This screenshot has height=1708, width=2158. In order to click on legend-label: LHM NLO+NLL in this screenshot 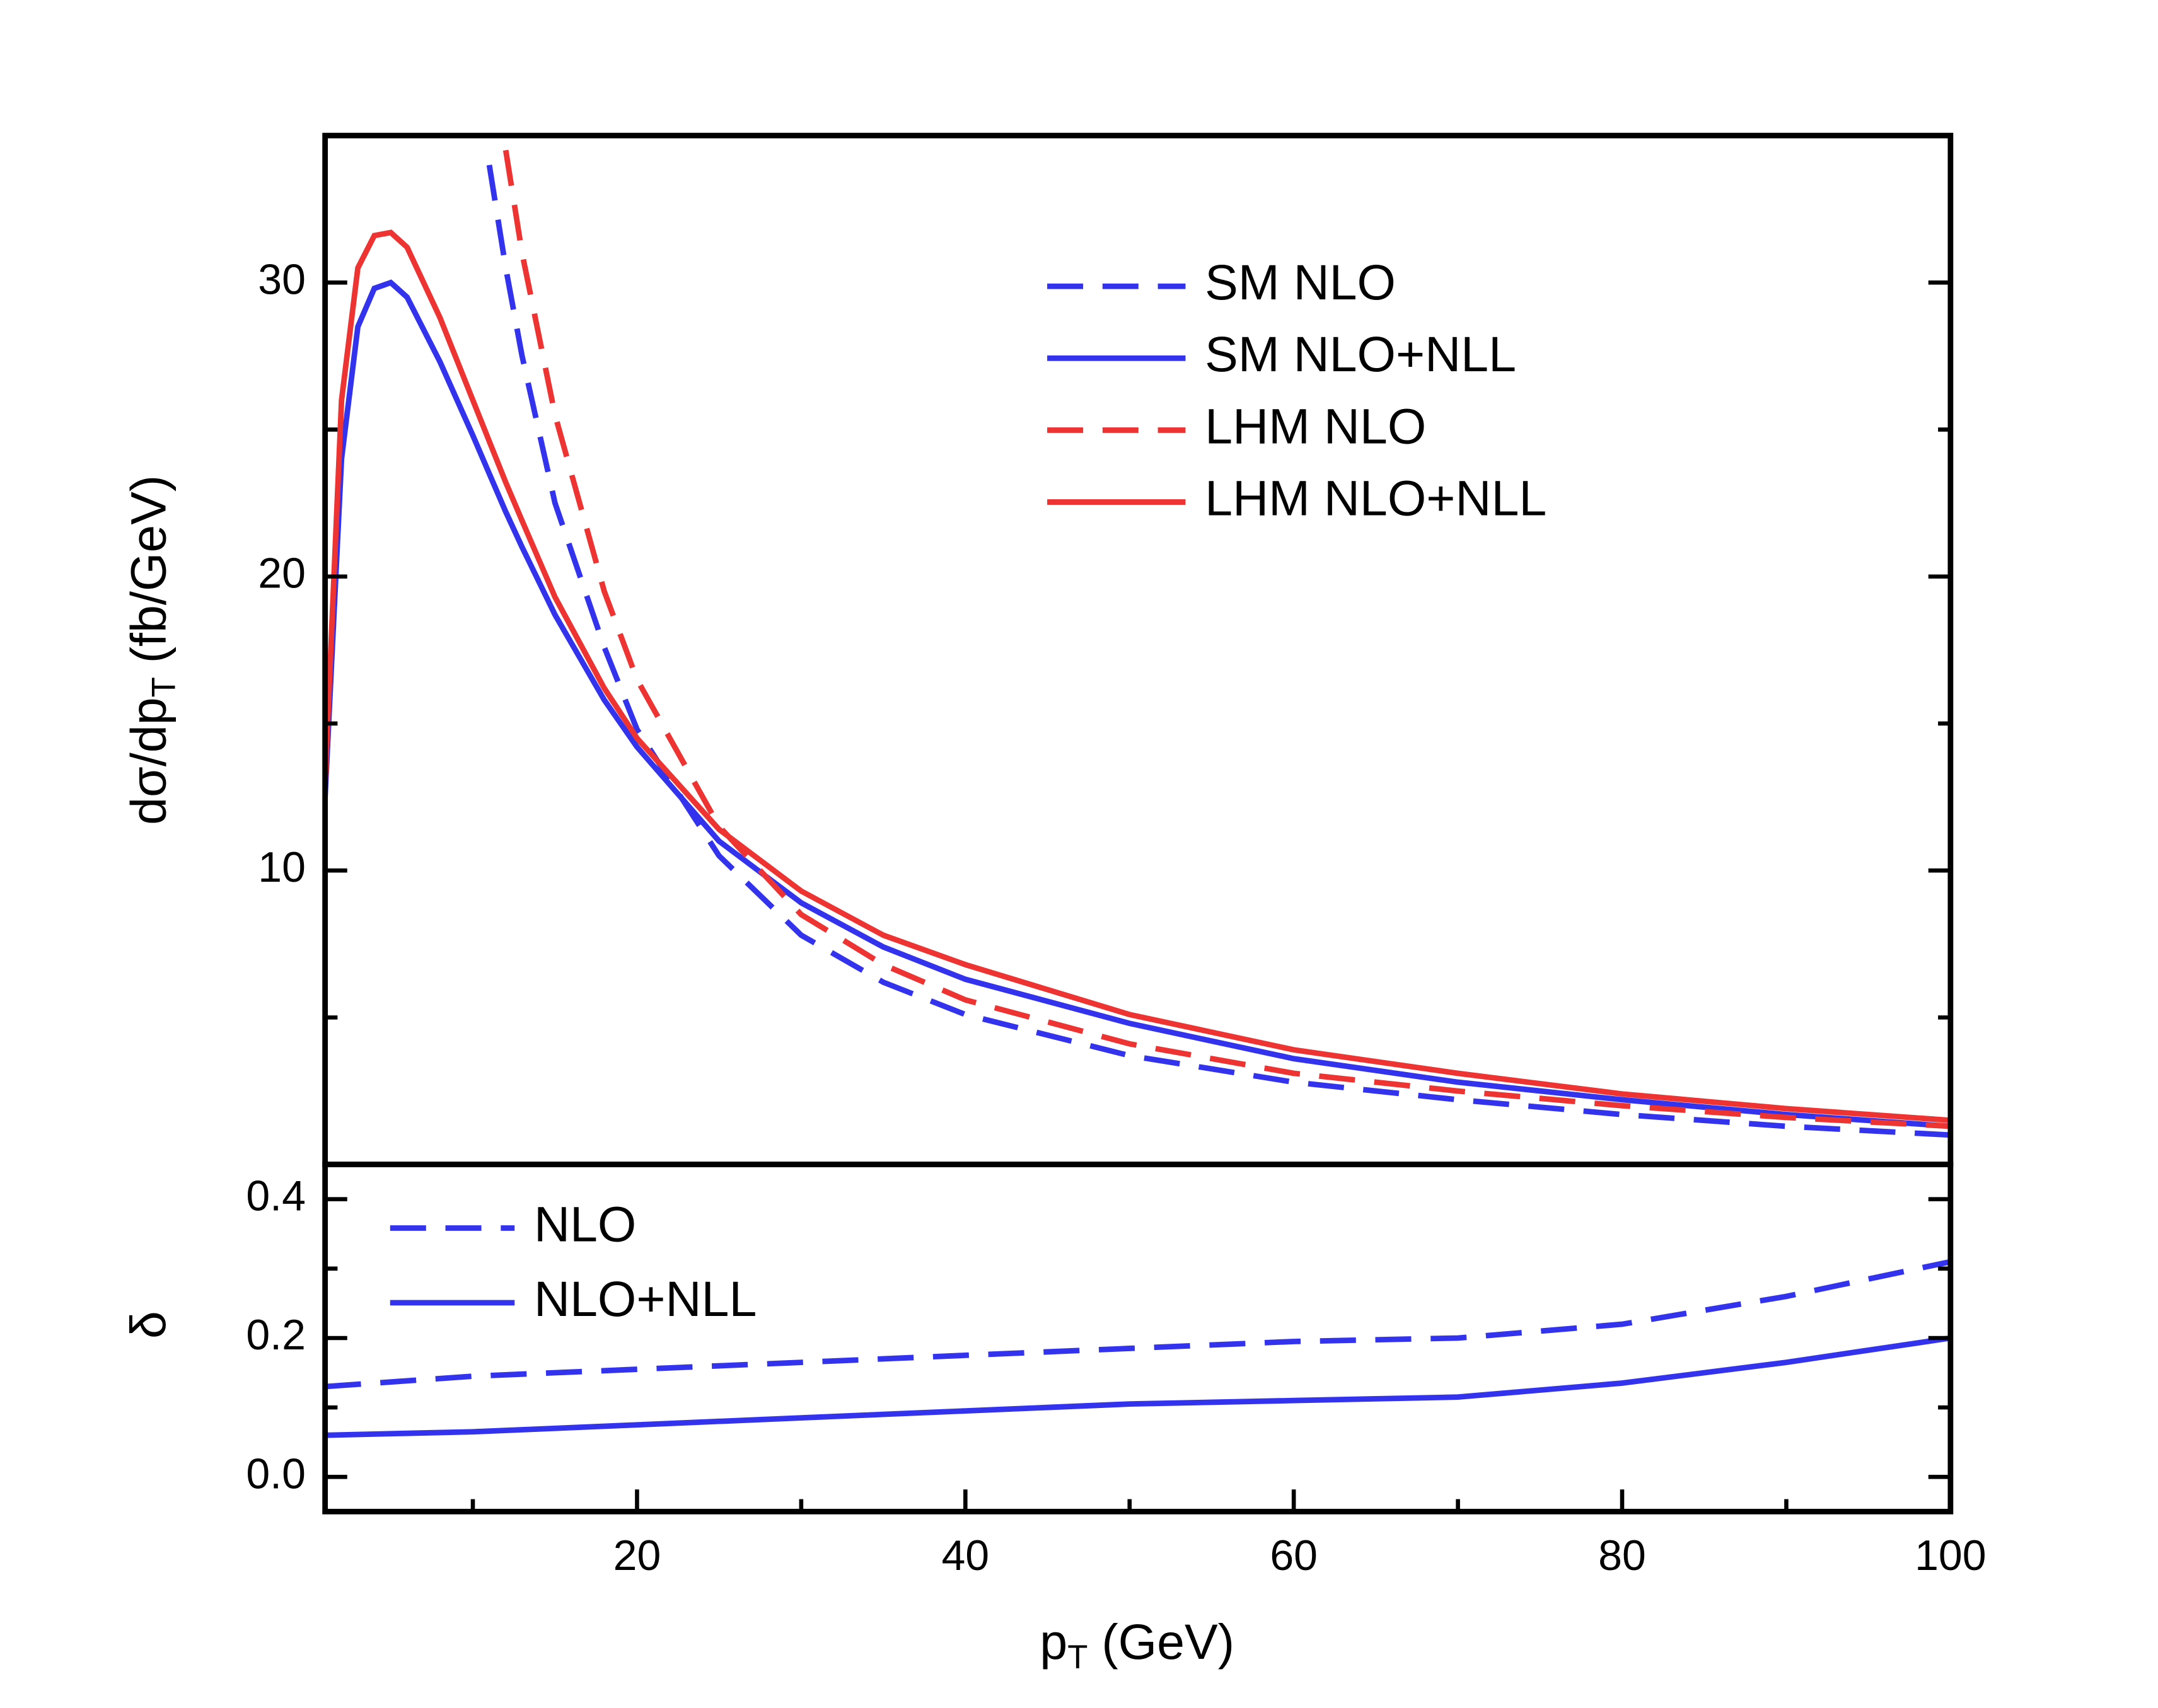, I will do `click(1376, 498)`.